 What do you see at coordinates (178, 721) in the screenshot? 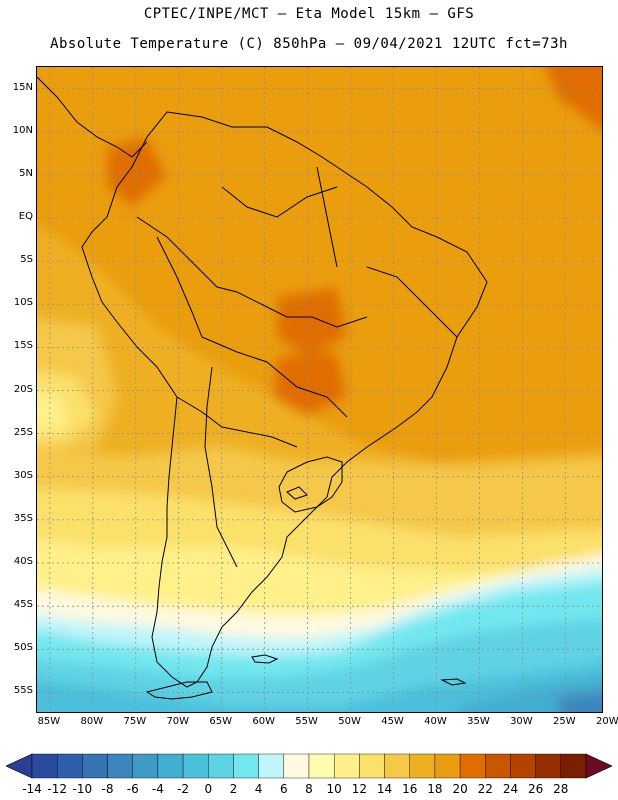
I see `longitude-label: 70W` at bounding box center [178, 721].